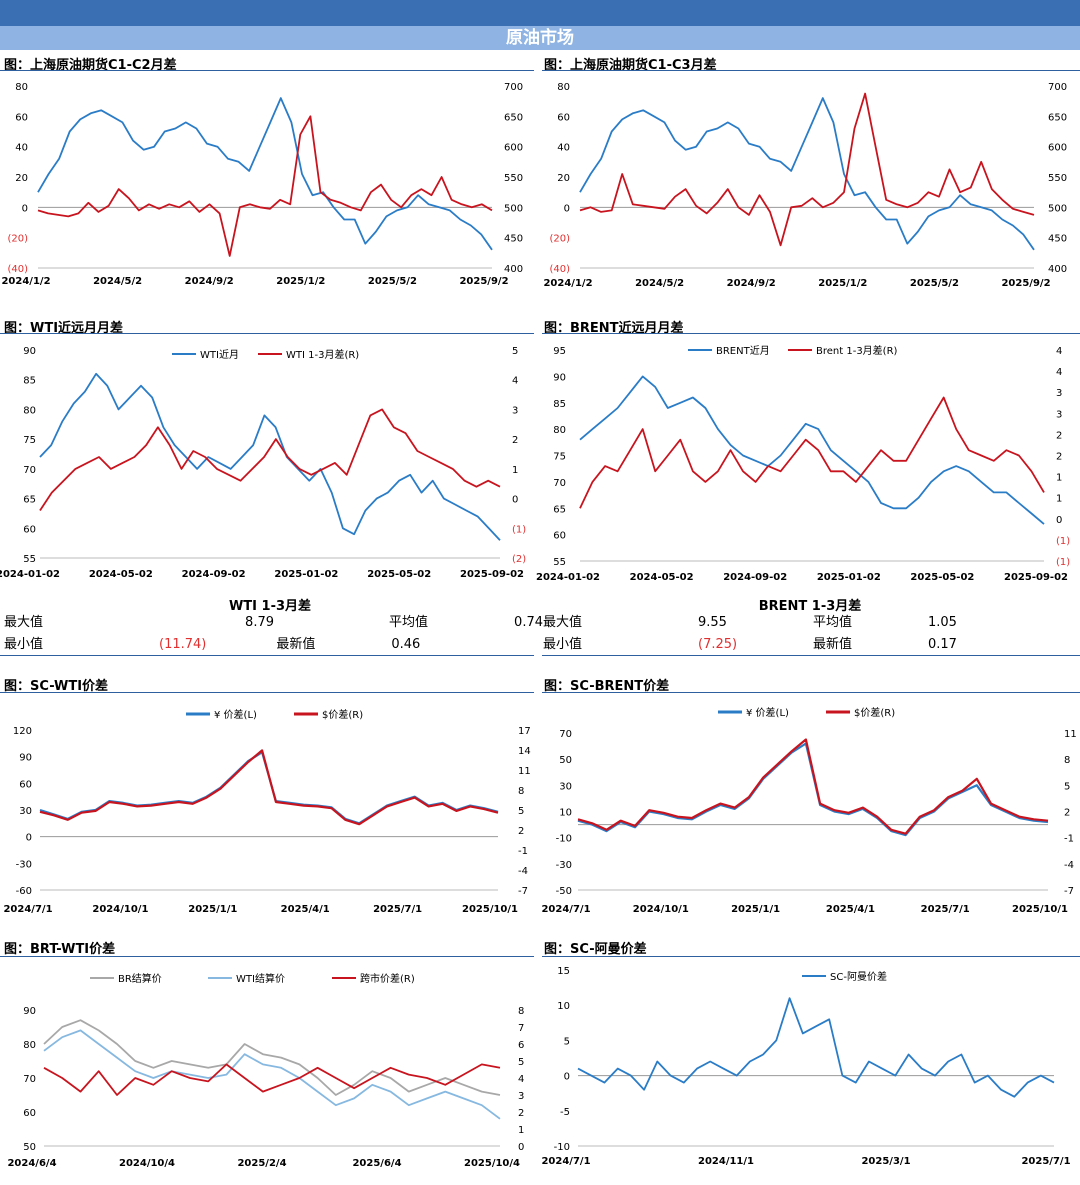  Describe the element at coordinates (567, 1041) in the screenshot. I see `y-left-tick: 5` at that location.